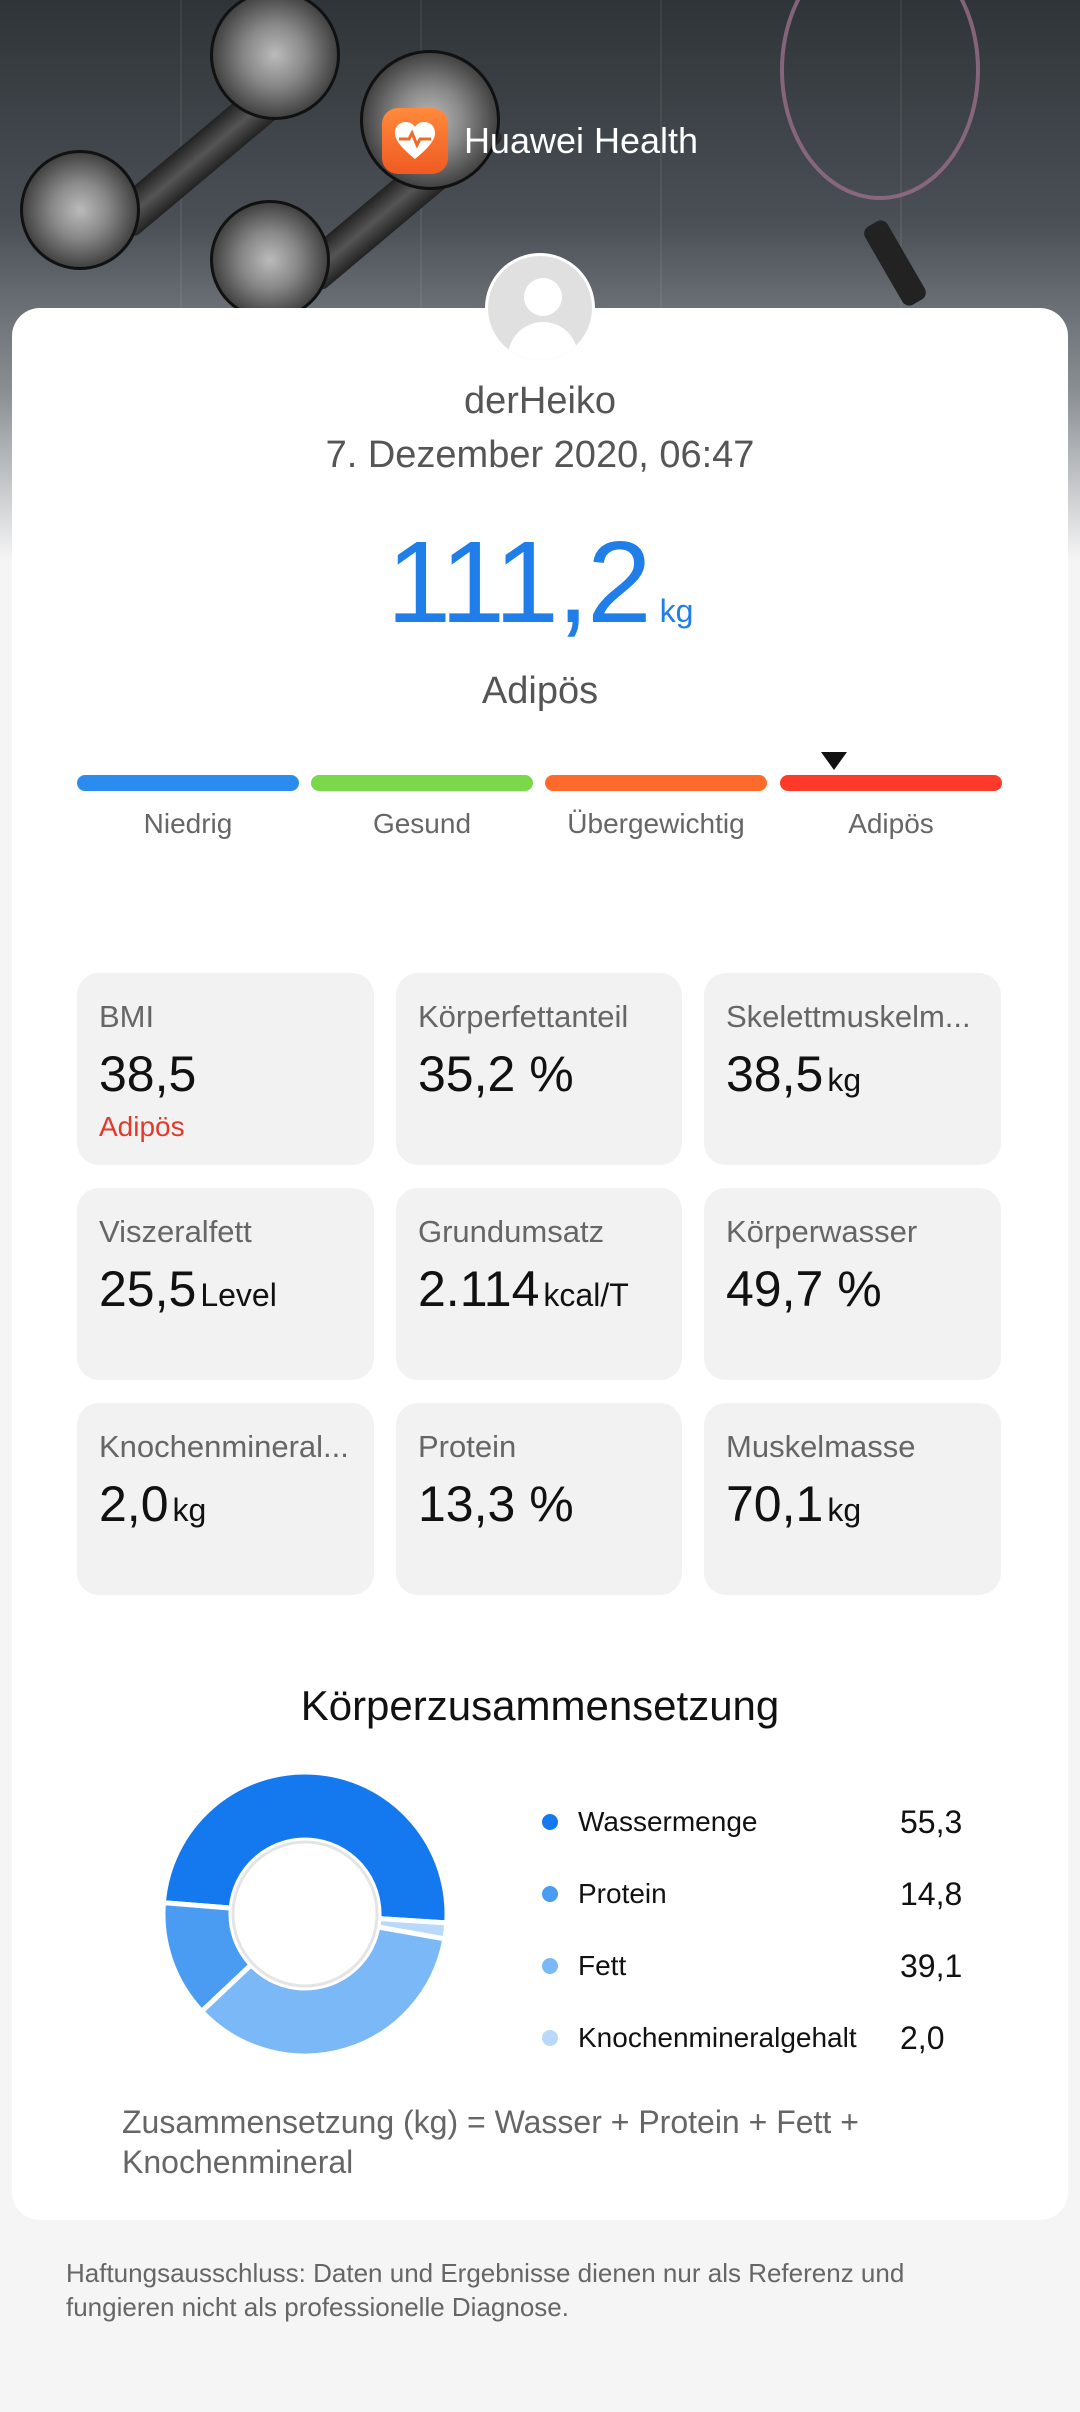 This screenshot has height=2412, width=1080. Describe the element at coordinates (540, 1705) in the screenshot. I see `composition-title: Körperzusammensetzung` at that location.